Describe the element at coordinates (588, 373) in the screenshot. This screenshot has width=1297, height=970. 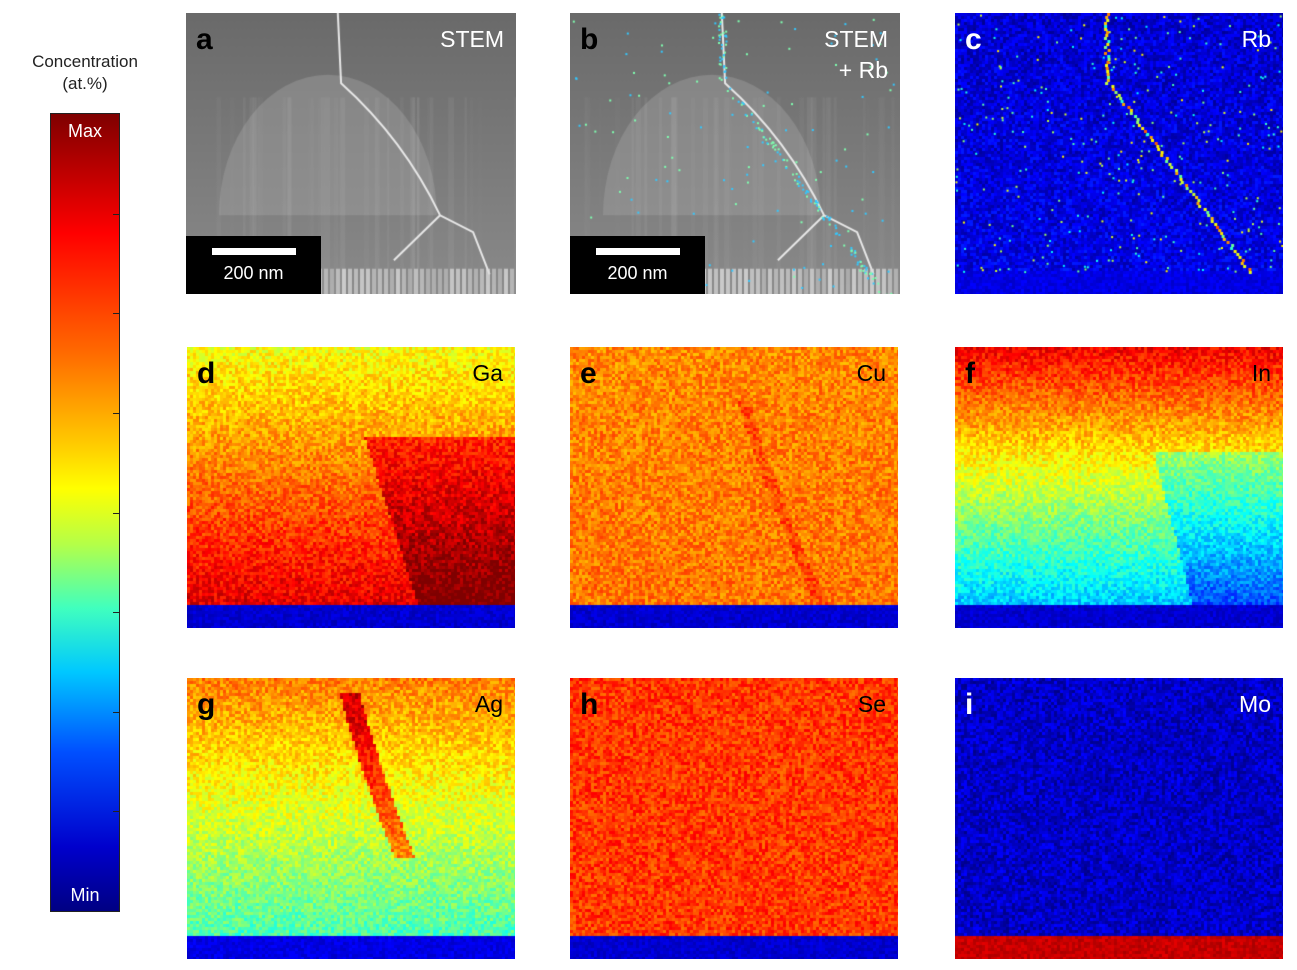
I see `panel-label: e` at that location.